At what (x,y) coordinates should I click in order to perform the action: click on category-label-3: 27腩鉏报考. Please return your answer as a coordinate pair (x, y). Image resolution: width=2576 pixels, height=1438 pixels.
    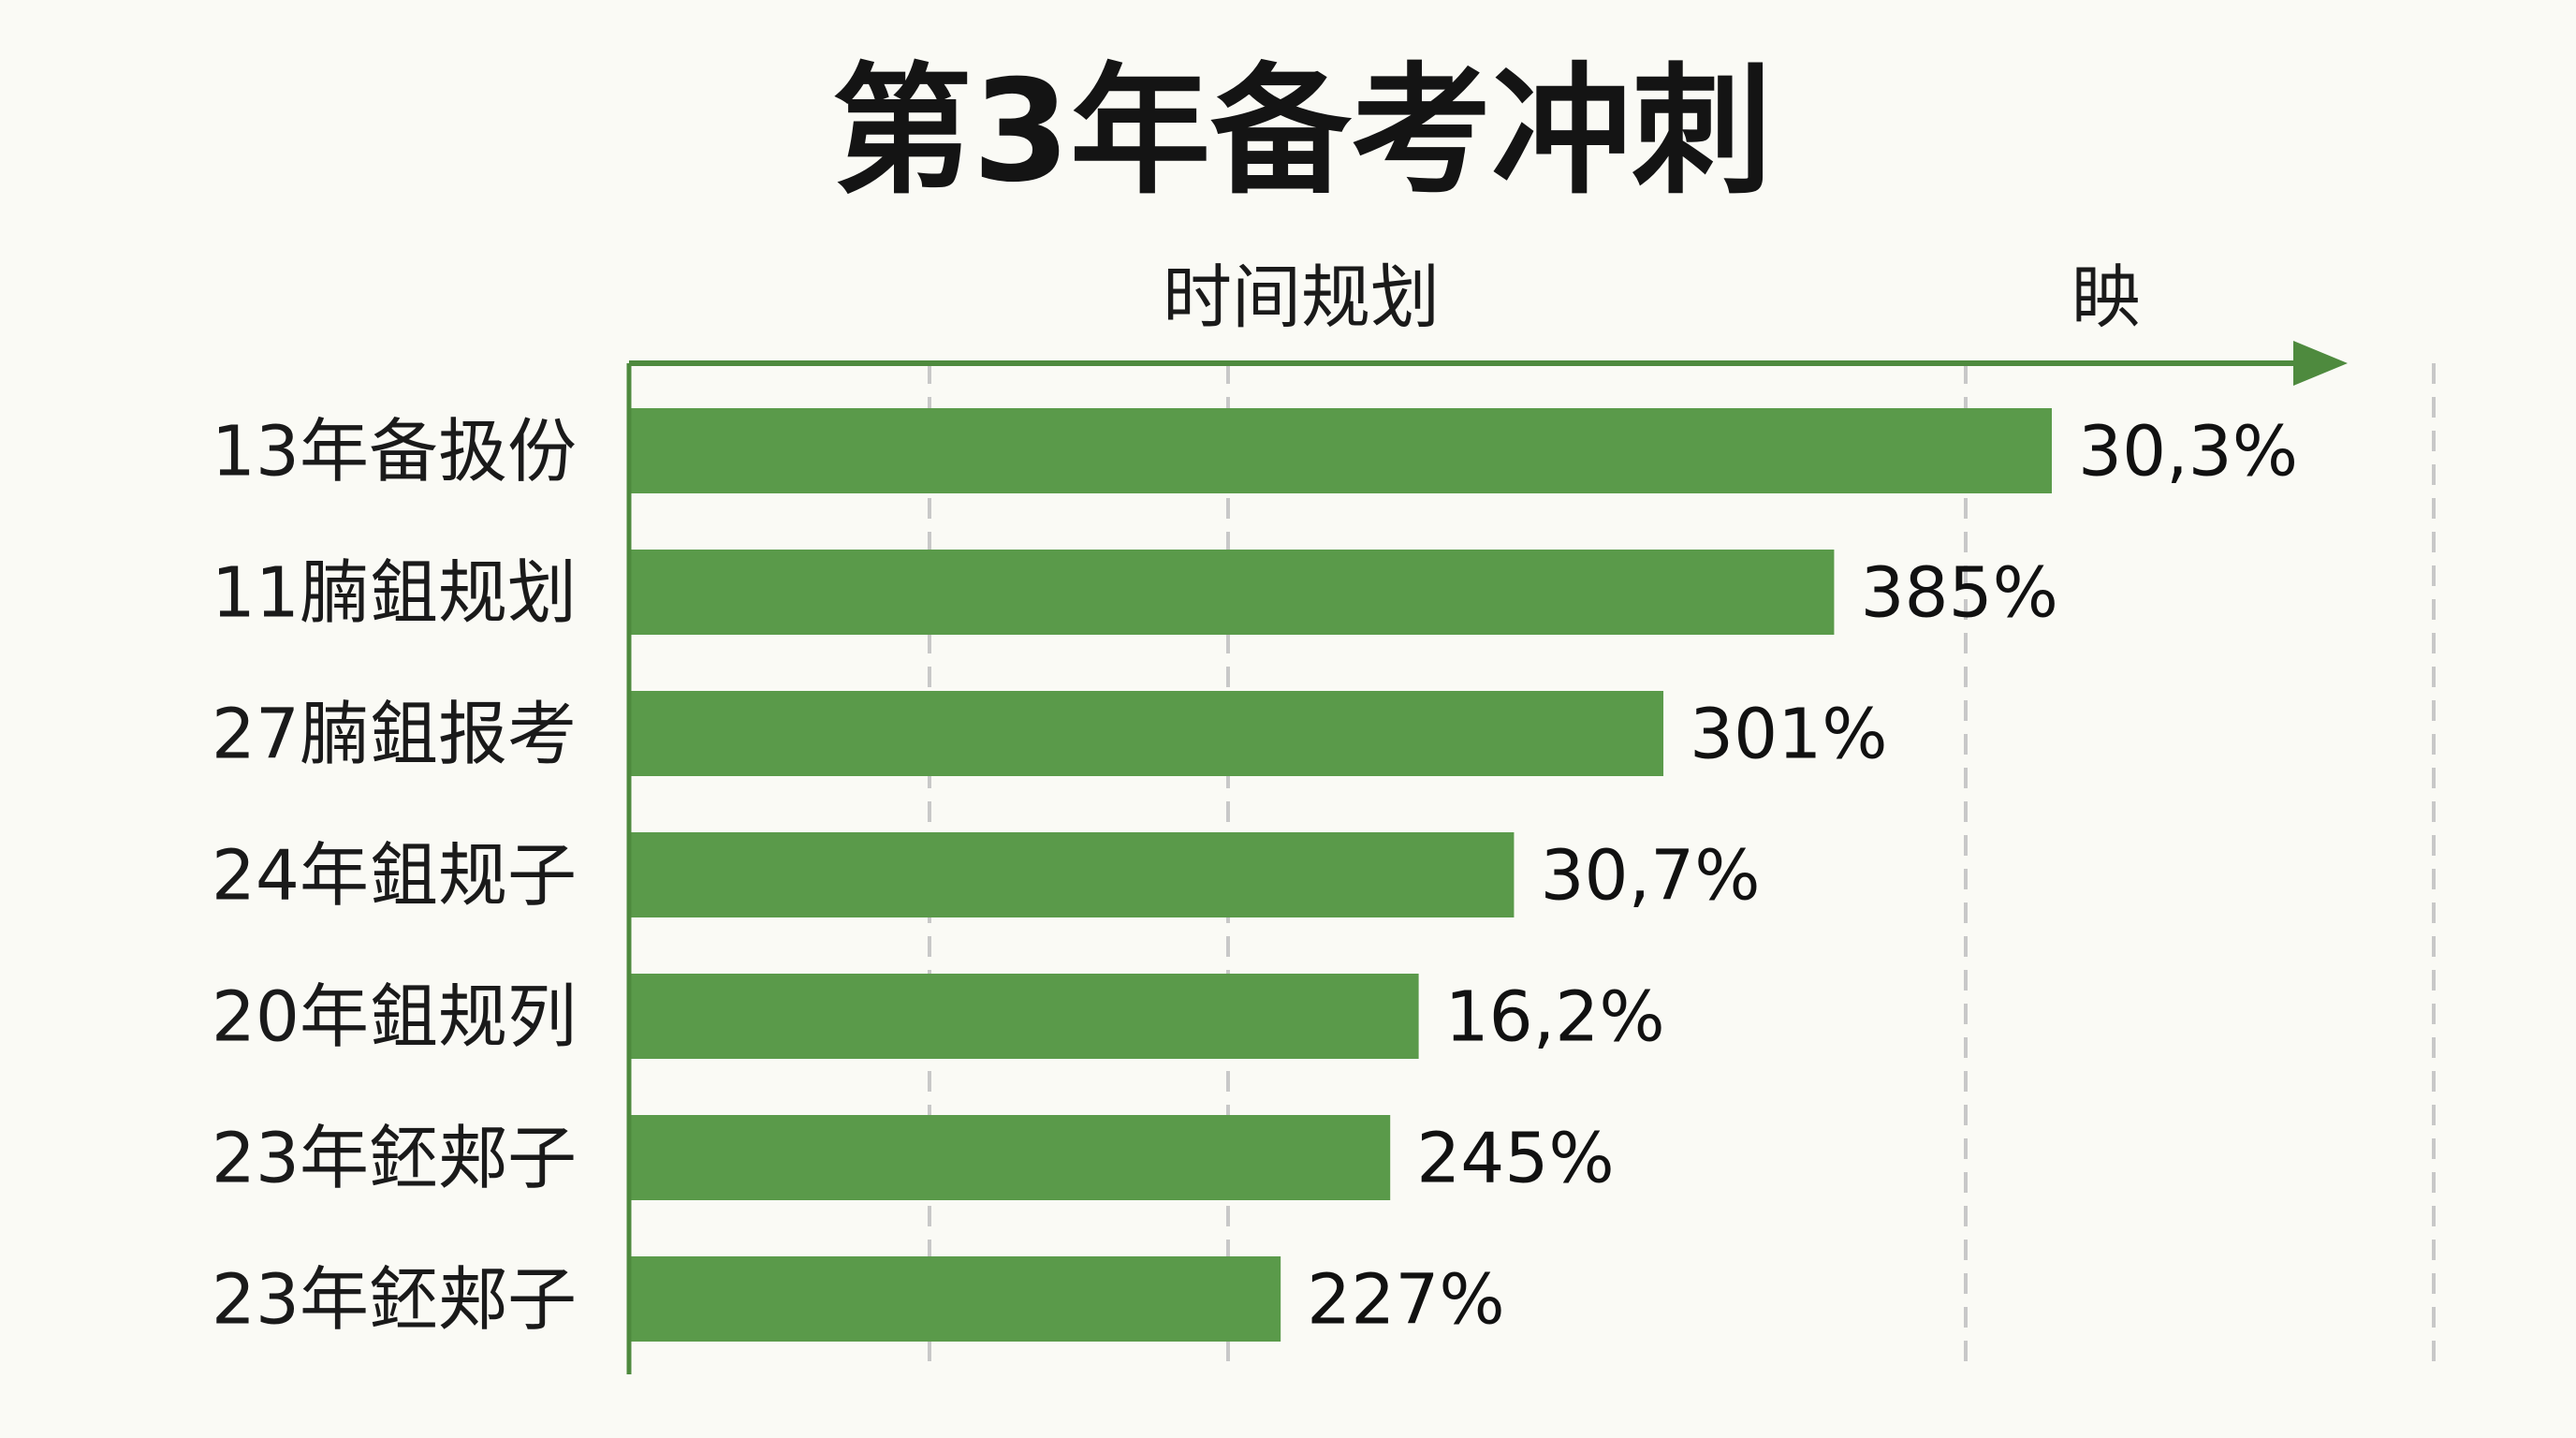
    Looking at the image, I should click on (394, 735).